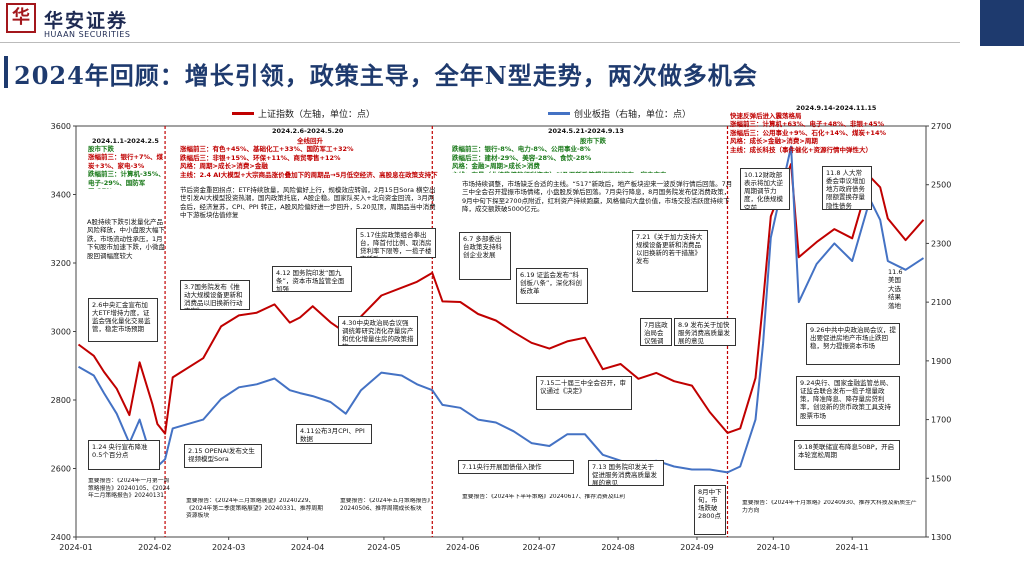 The width and height of the screenshot is (1024, 576). Describe the element at coordinates (61, 332) in the screenshot. I see `left-axis-tick-label: 3000` at that location.